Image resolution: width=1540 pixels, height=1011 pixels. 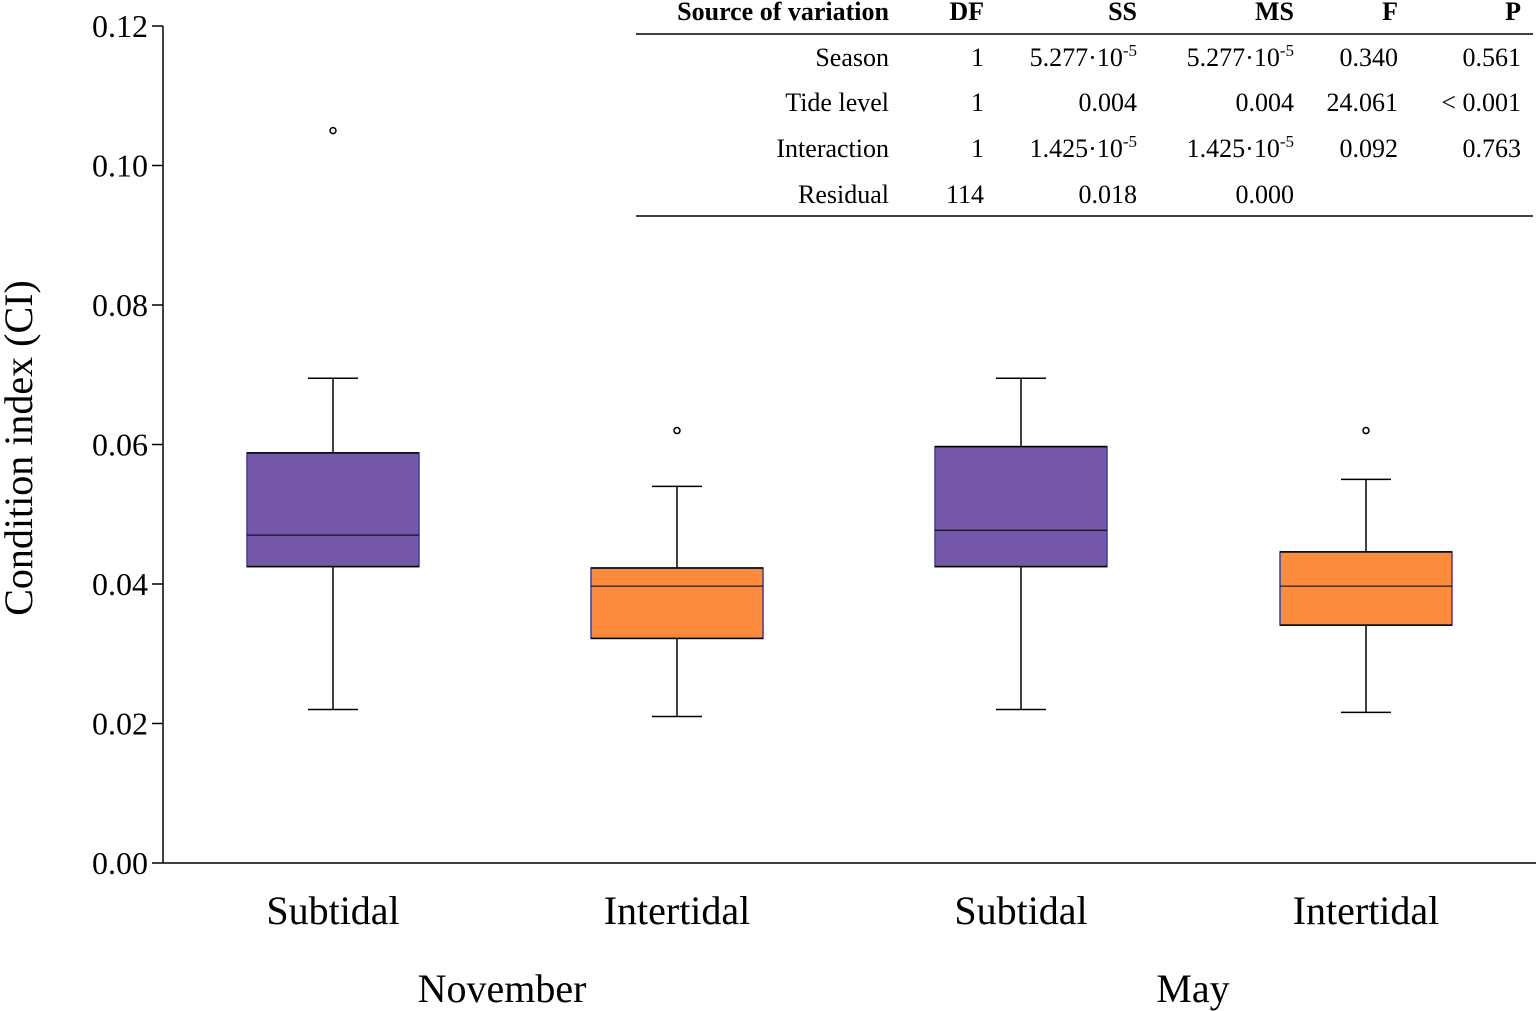 I want to click on table-header-ms: MS, so click(x=1274, y=13).